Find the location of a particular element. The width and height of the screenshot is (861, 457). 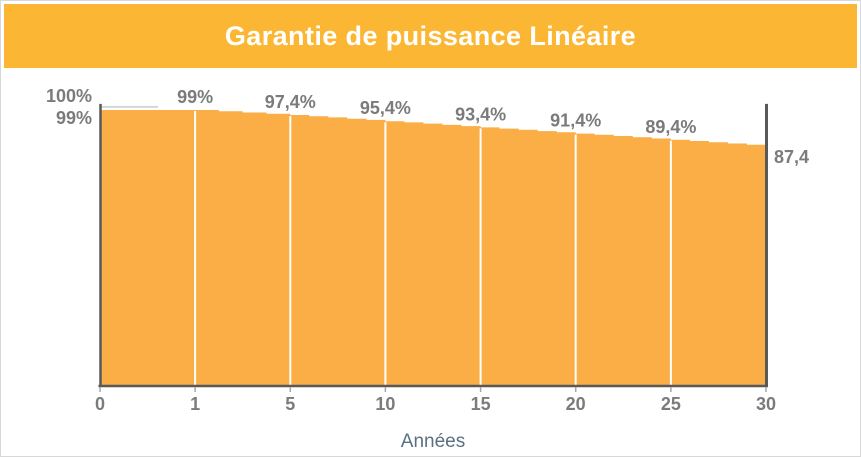

x-tick-label: 1 is located at coordinates (195, 404).